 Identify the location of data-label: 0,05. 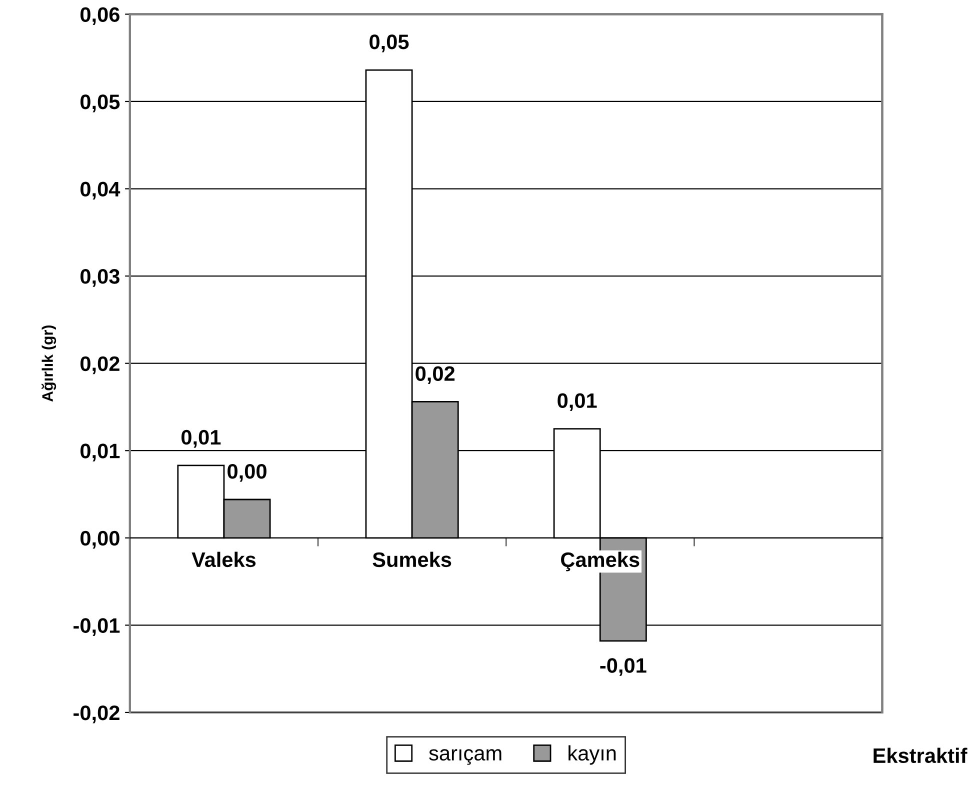
(389, 43).